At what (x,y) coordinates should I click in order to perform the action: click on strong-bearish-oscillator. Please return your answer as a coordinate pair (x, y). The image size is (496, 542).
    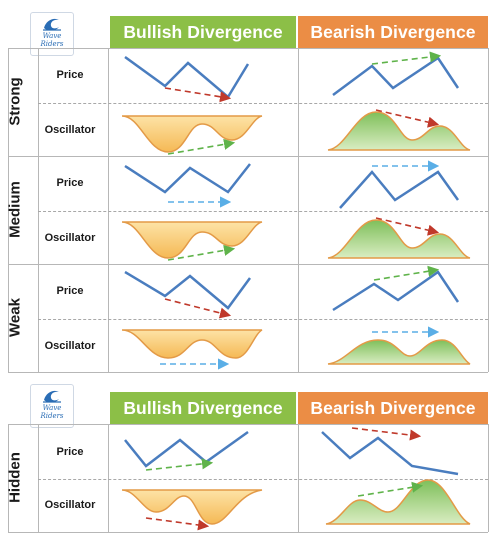
    Looking at the image, I should click on (399, 130).